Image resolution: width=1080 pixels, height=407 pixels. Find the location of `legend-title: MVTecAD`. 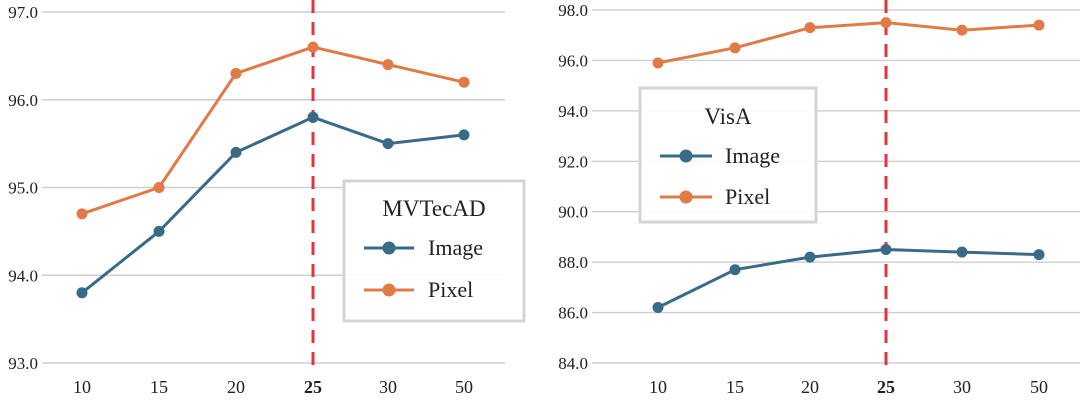

legend-title: MVTecAD is located at coordinates (433, 208).